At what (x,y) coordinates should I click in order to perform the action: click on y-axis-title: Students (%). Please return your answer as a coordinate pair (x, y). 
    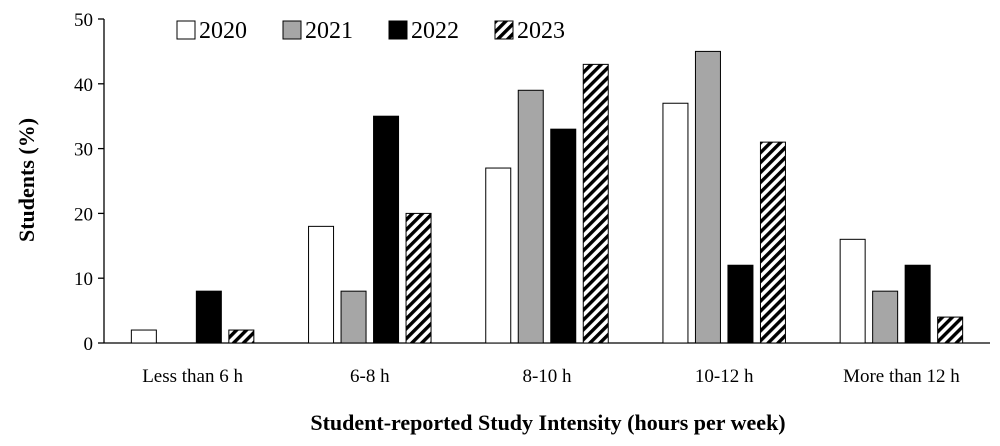
    Looking at the image, I should click on (26, 180).